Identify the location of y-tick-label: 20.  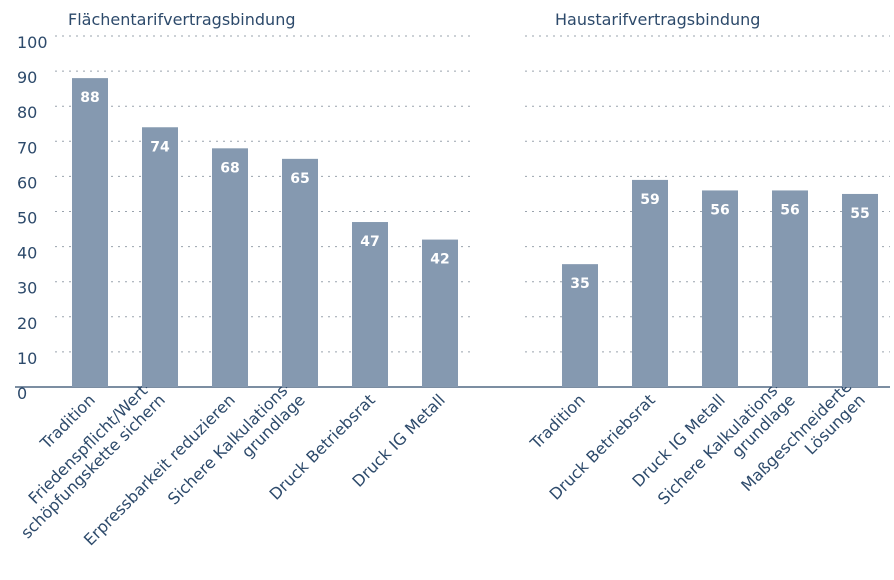
(27, 323).